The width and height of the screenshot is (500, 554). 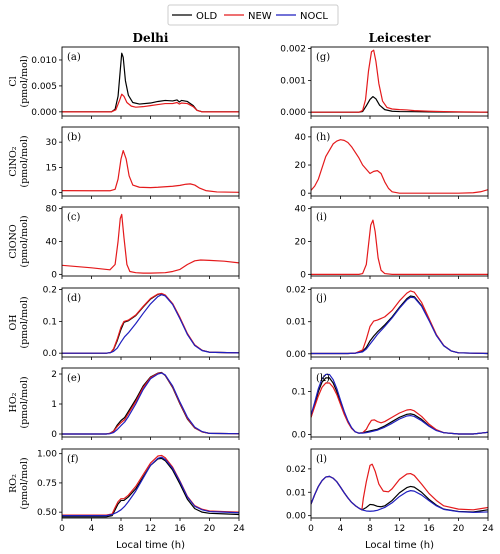 What do you see at coordinates (459, 529) in the screenshot?
I see `x-tick-label: 20` at bounding box center [459, 529].